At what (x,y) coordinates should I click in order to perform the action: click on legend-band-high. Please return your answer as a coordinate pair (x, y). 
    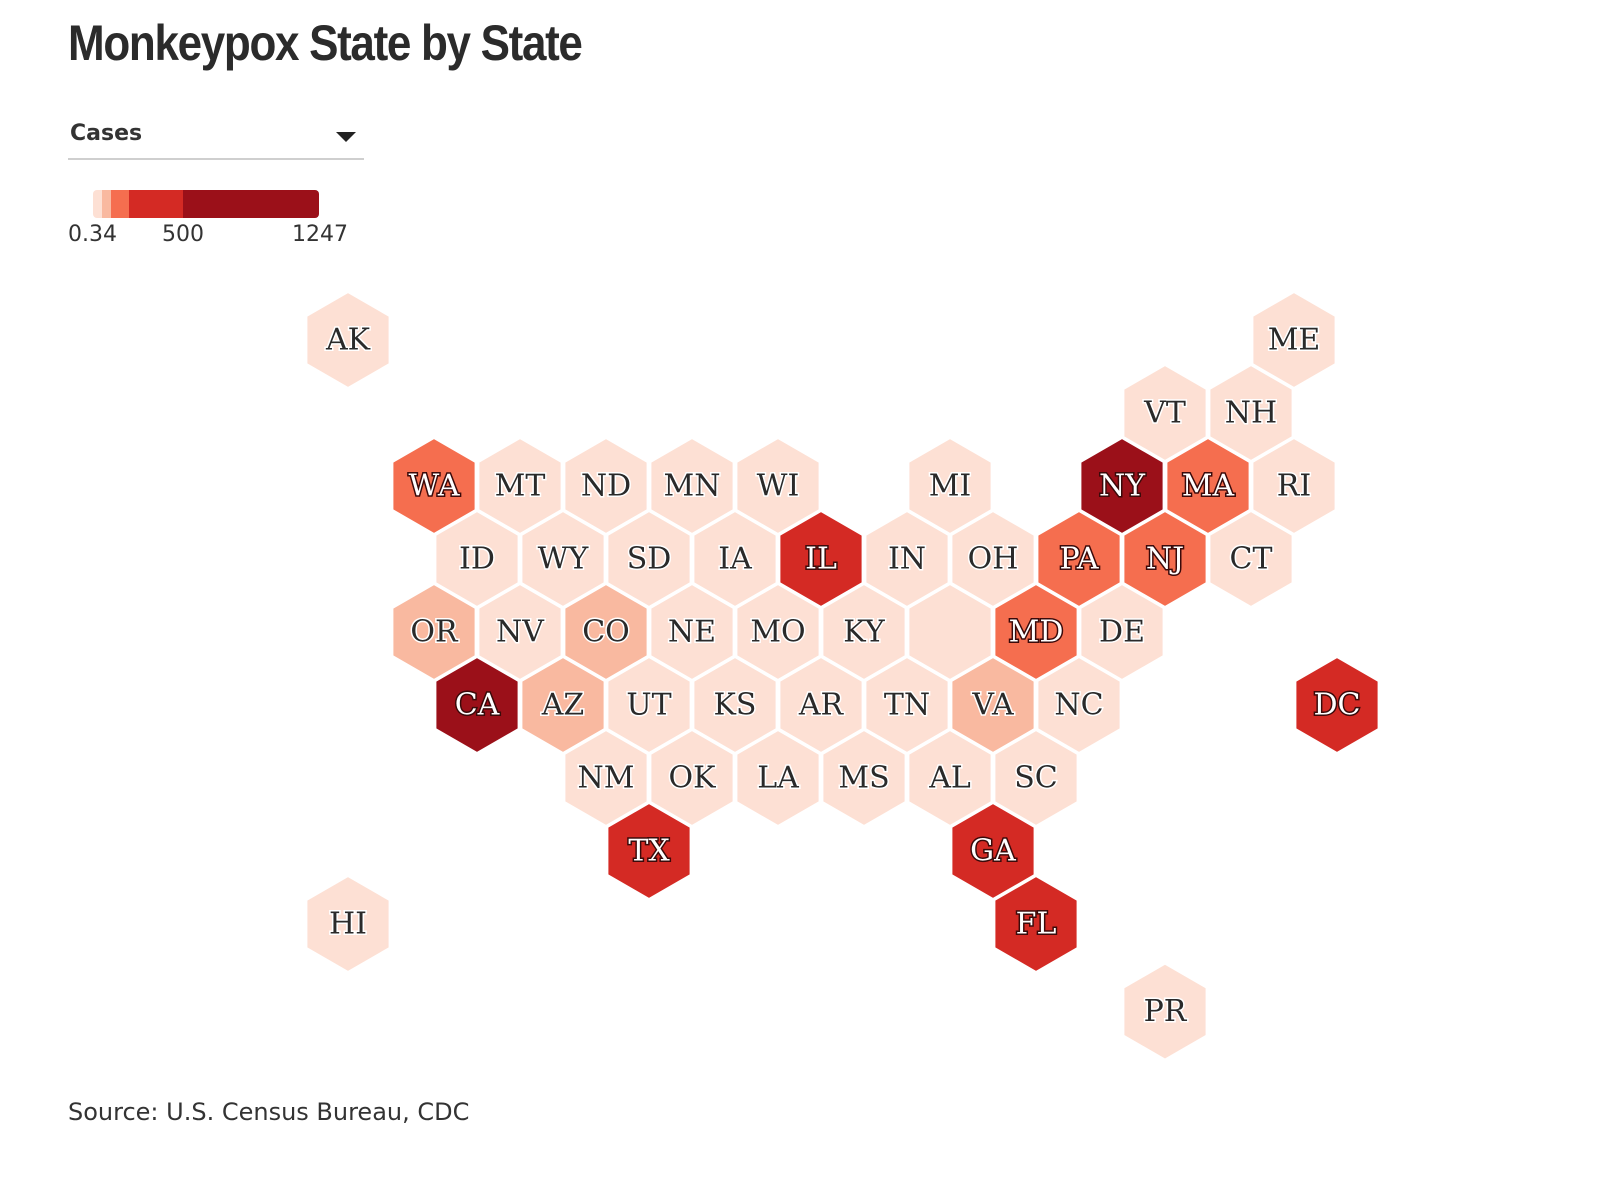
    Looking at the image, I should click on (156, 204).